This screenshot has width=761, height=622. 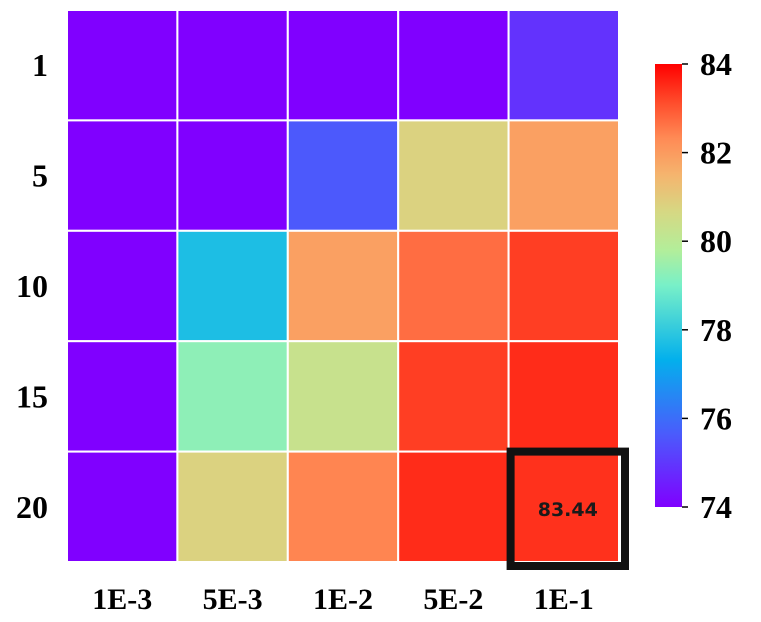 I want to click on heatmap-cell-r3-c1, so click(x=232, y=396).